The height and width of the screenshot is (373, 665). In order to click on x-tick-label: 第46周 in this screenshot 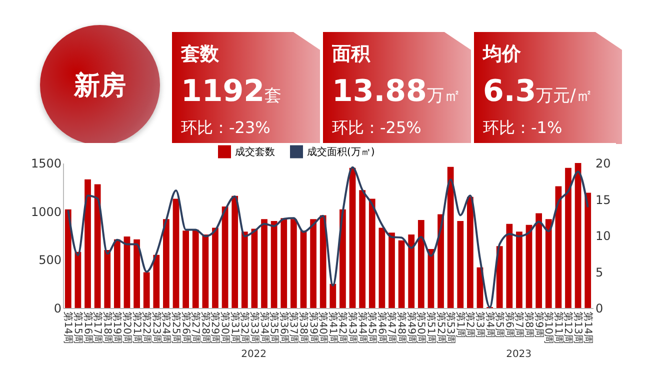, I will do `click(382, 328)`.